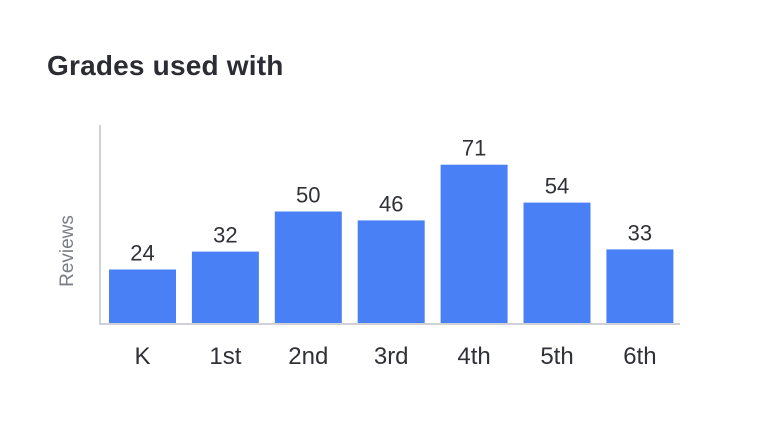  I want to click on bar-6th, so click(640, 286).